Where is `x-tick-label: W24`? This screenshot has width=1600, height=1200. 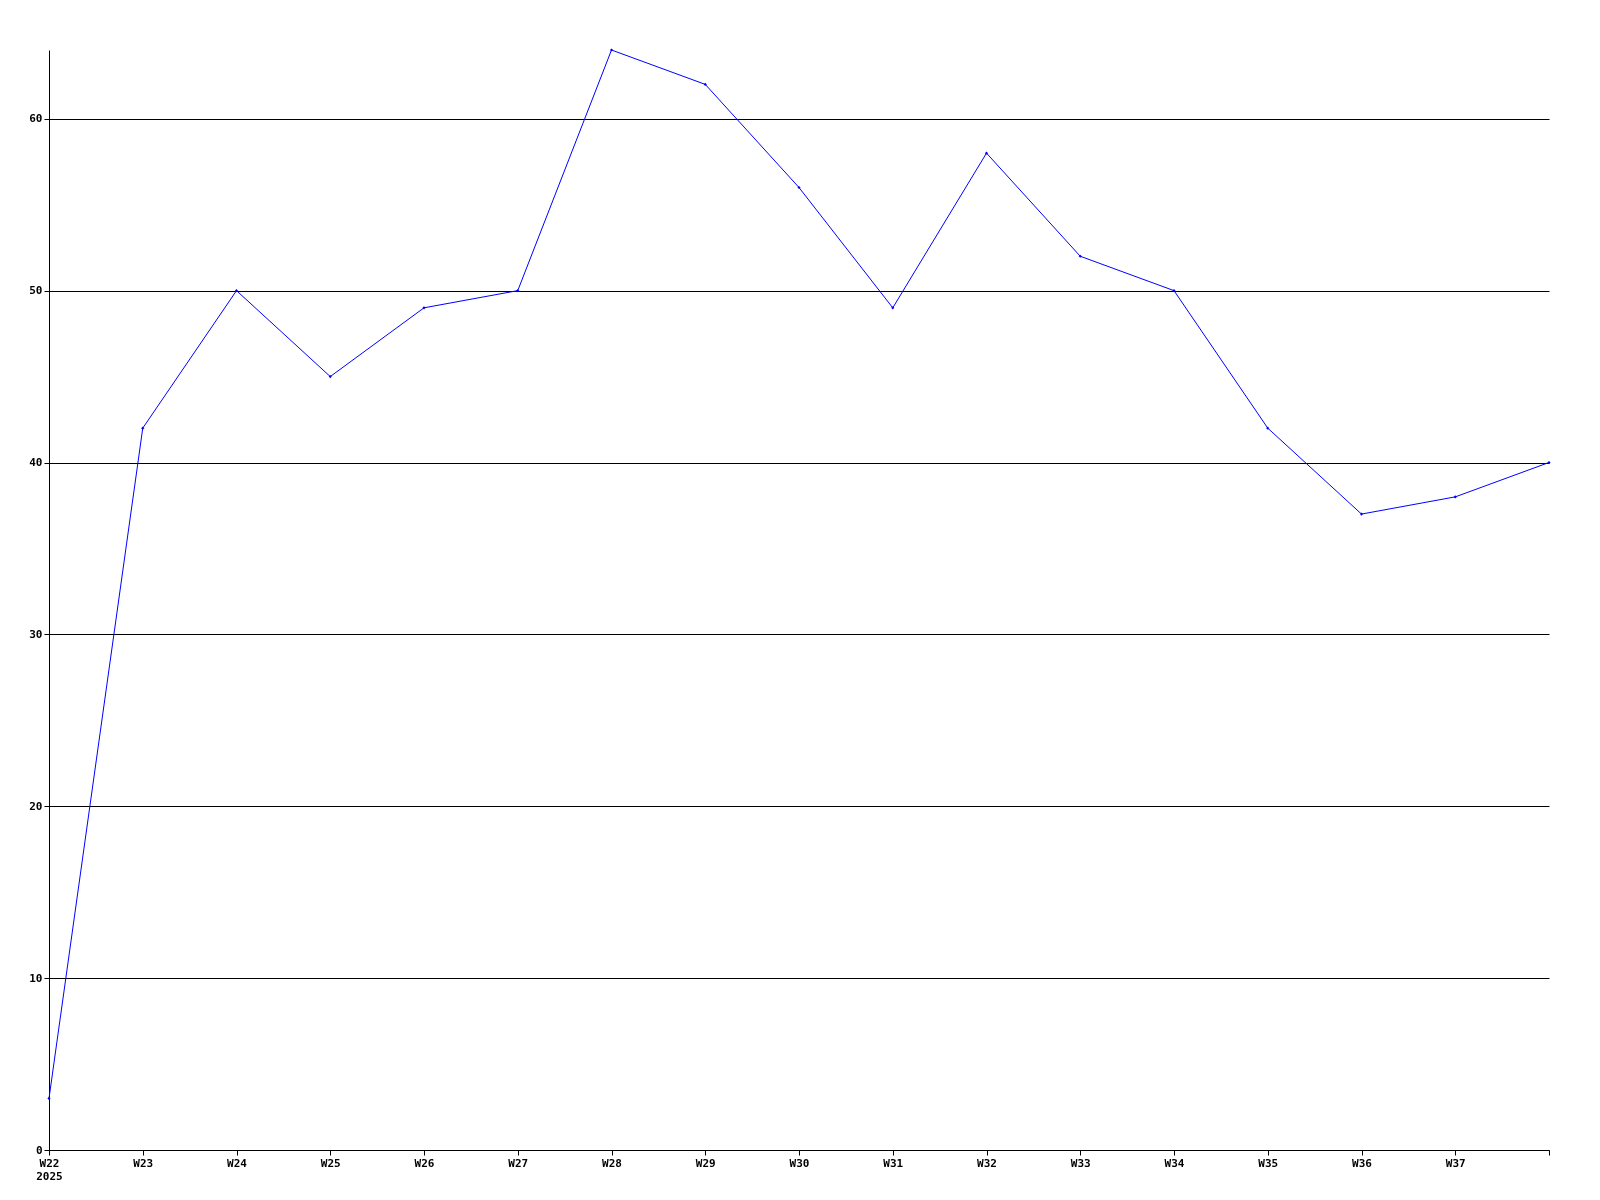
x-tick-label: W24 is located at coordinates (237, 1163).